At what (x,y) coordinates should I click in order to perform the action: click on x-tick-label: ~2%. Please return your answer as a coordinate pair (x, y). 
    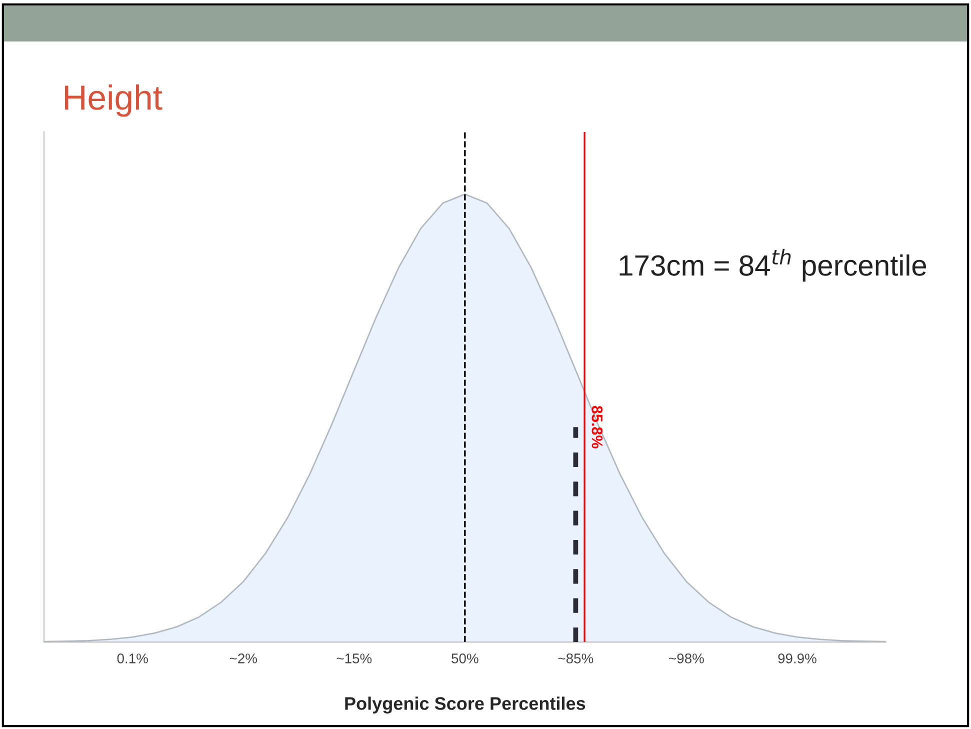
    Looking at the image, I should click on (243, 659).